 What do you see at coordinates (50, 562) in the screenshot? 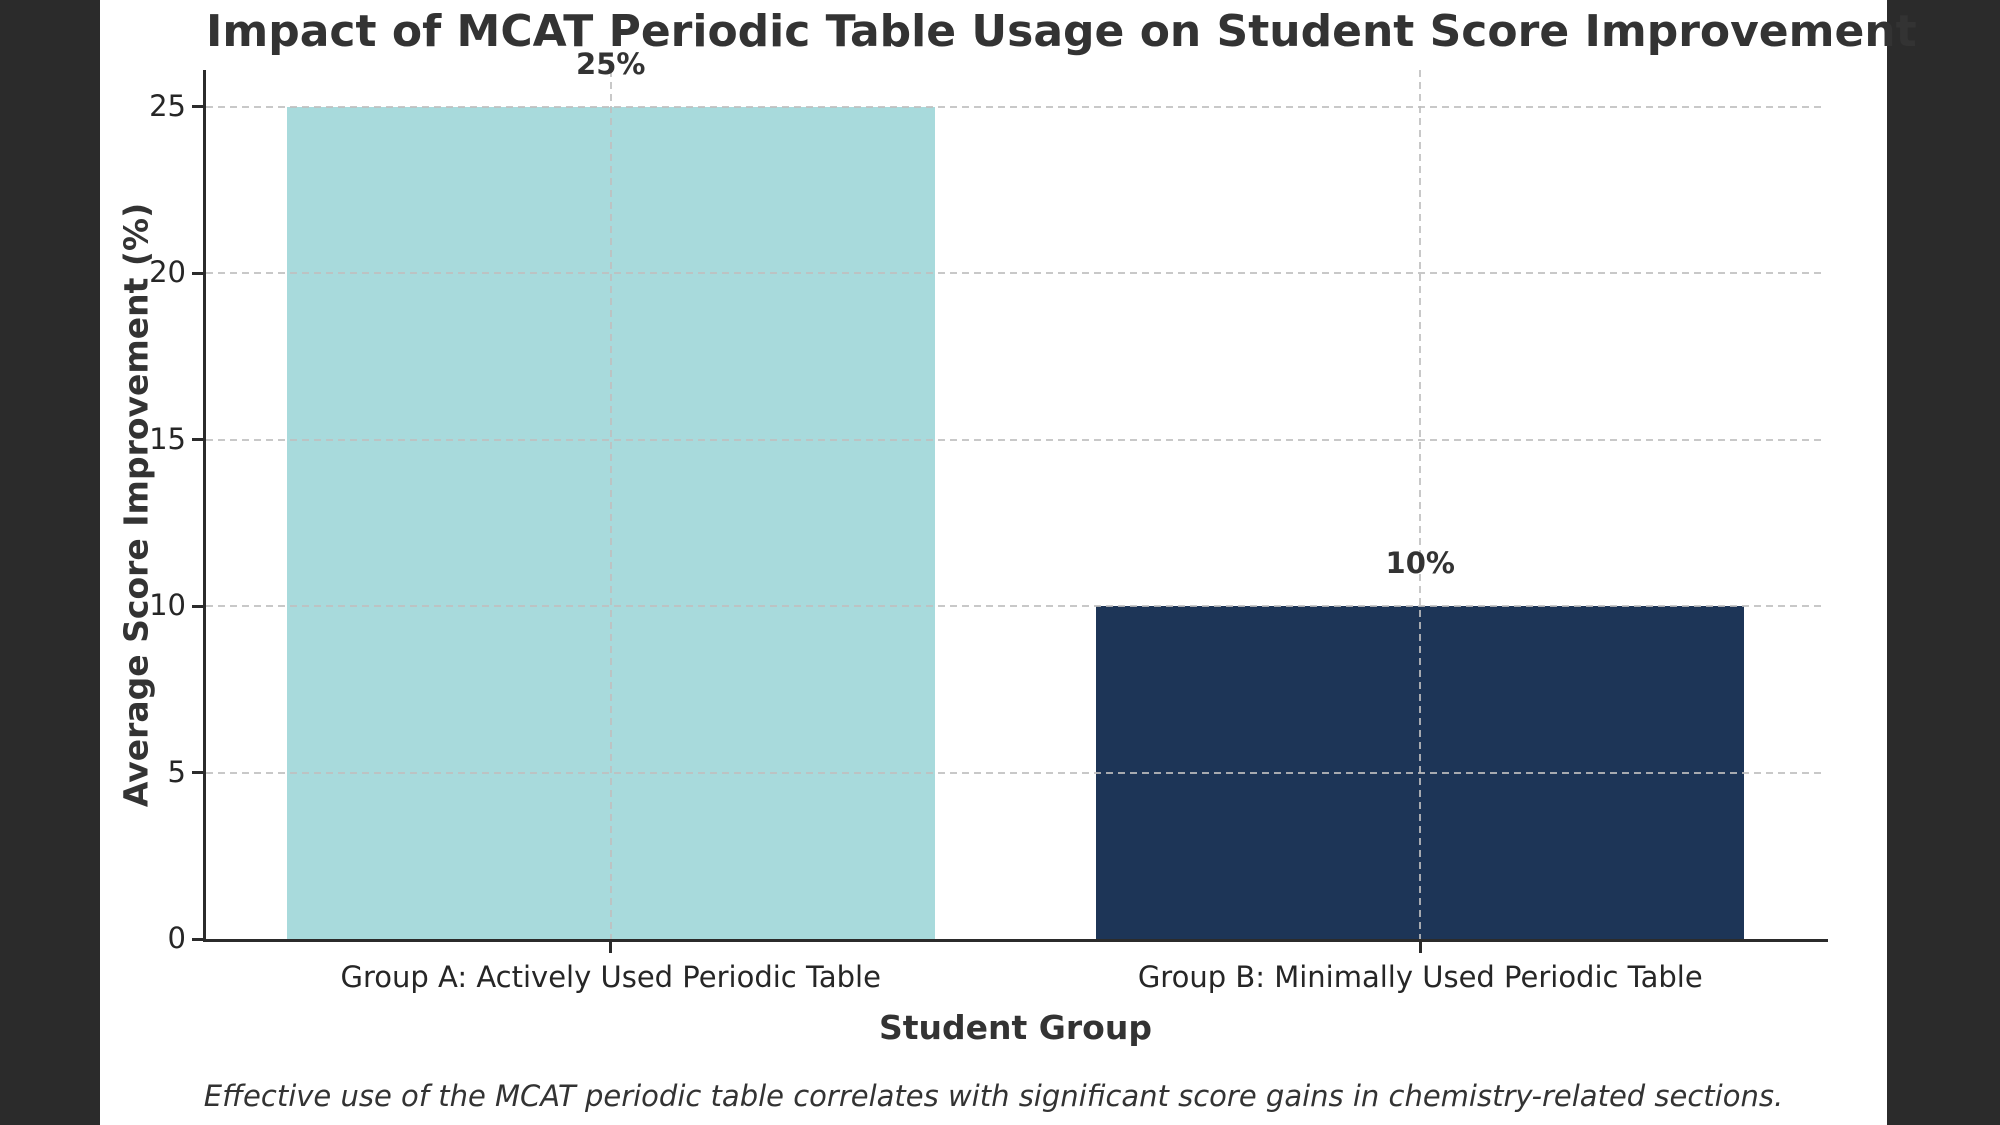
I see `left-letterbox` at bounding box center [50, 562].